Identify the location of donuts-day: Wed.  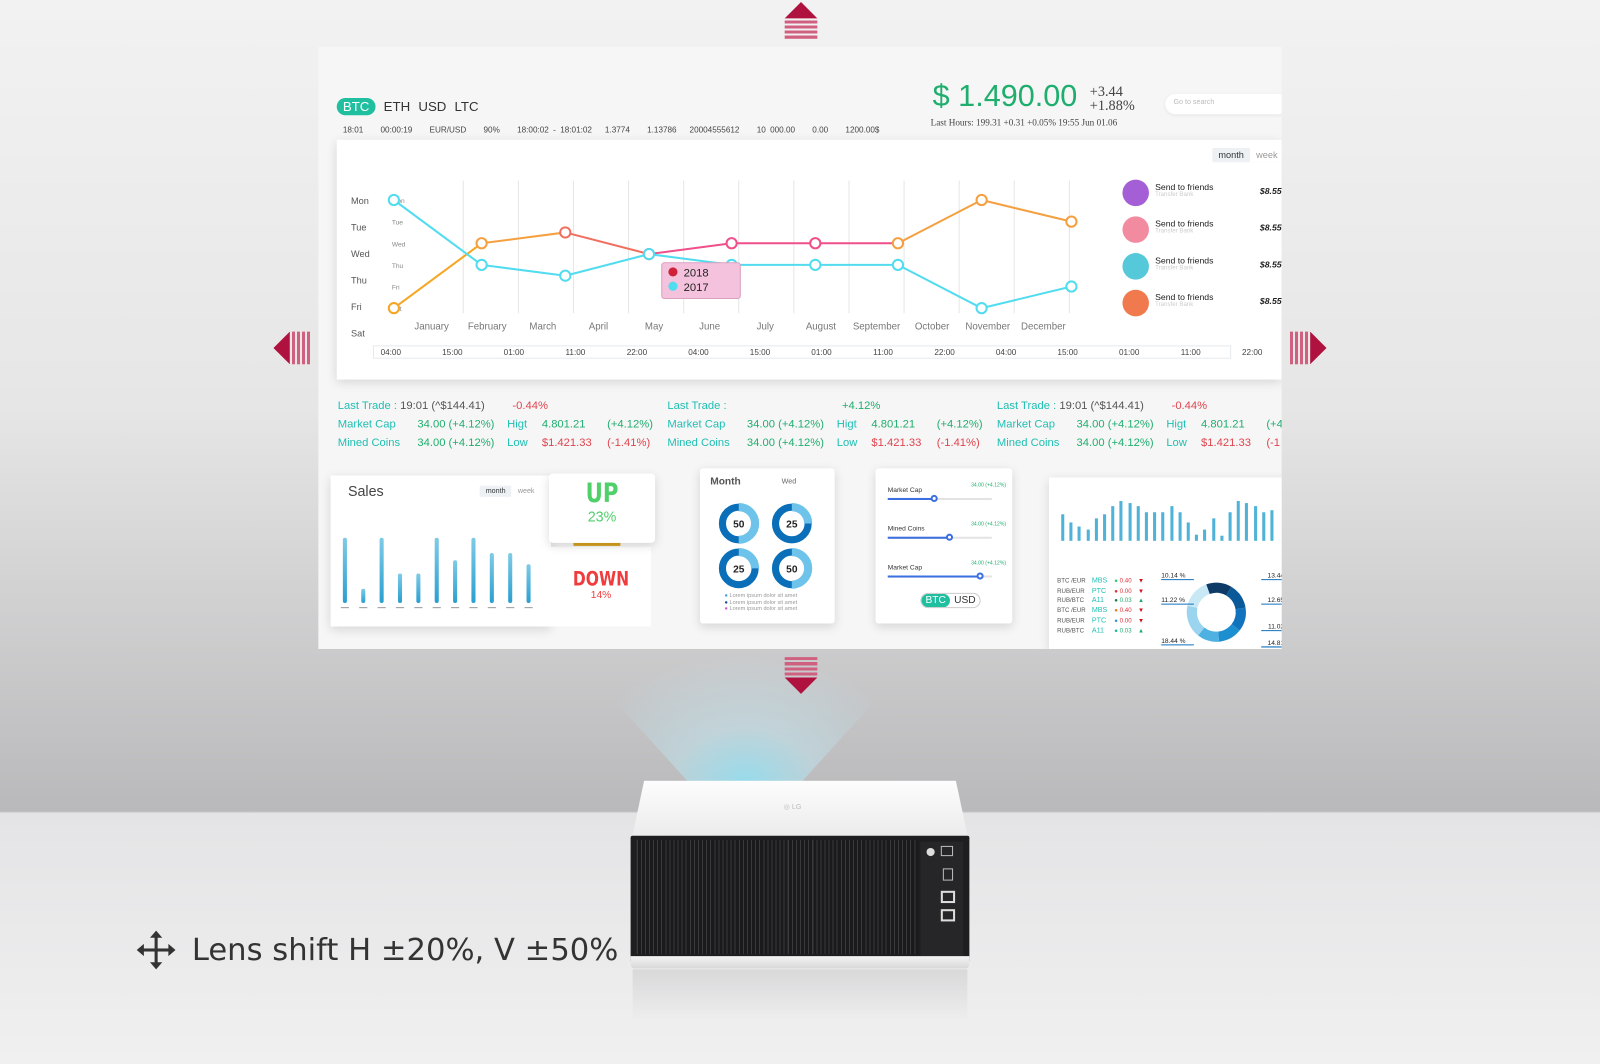
(789, 482).